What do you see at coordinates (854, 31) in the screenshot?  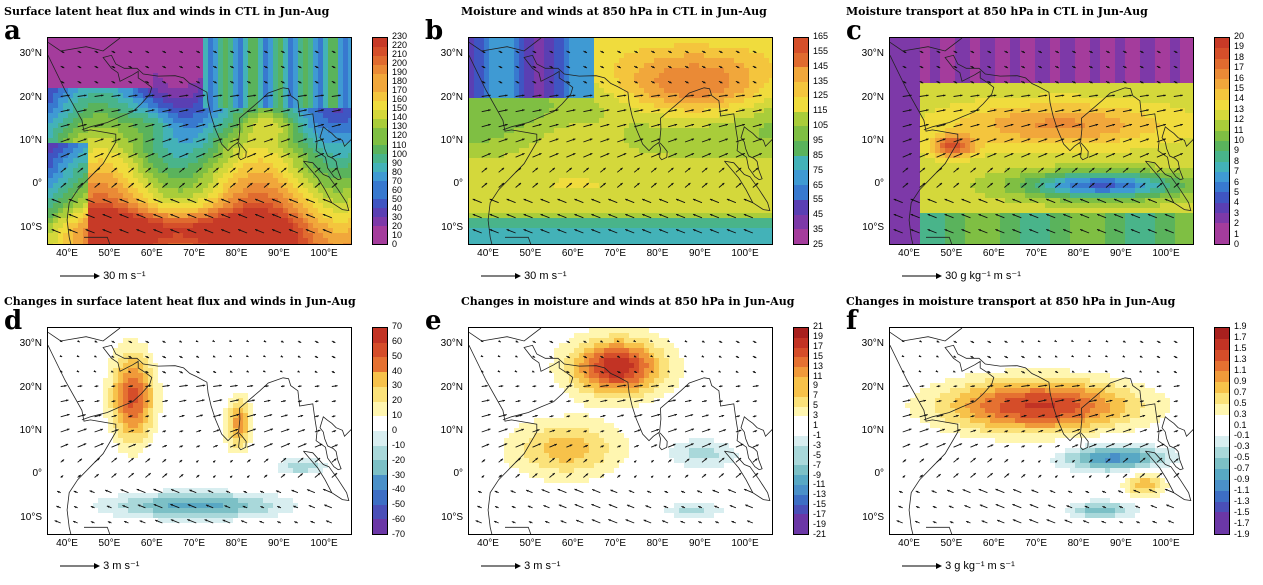 I see `panel-letter: c` at bounding box center [854, 31].